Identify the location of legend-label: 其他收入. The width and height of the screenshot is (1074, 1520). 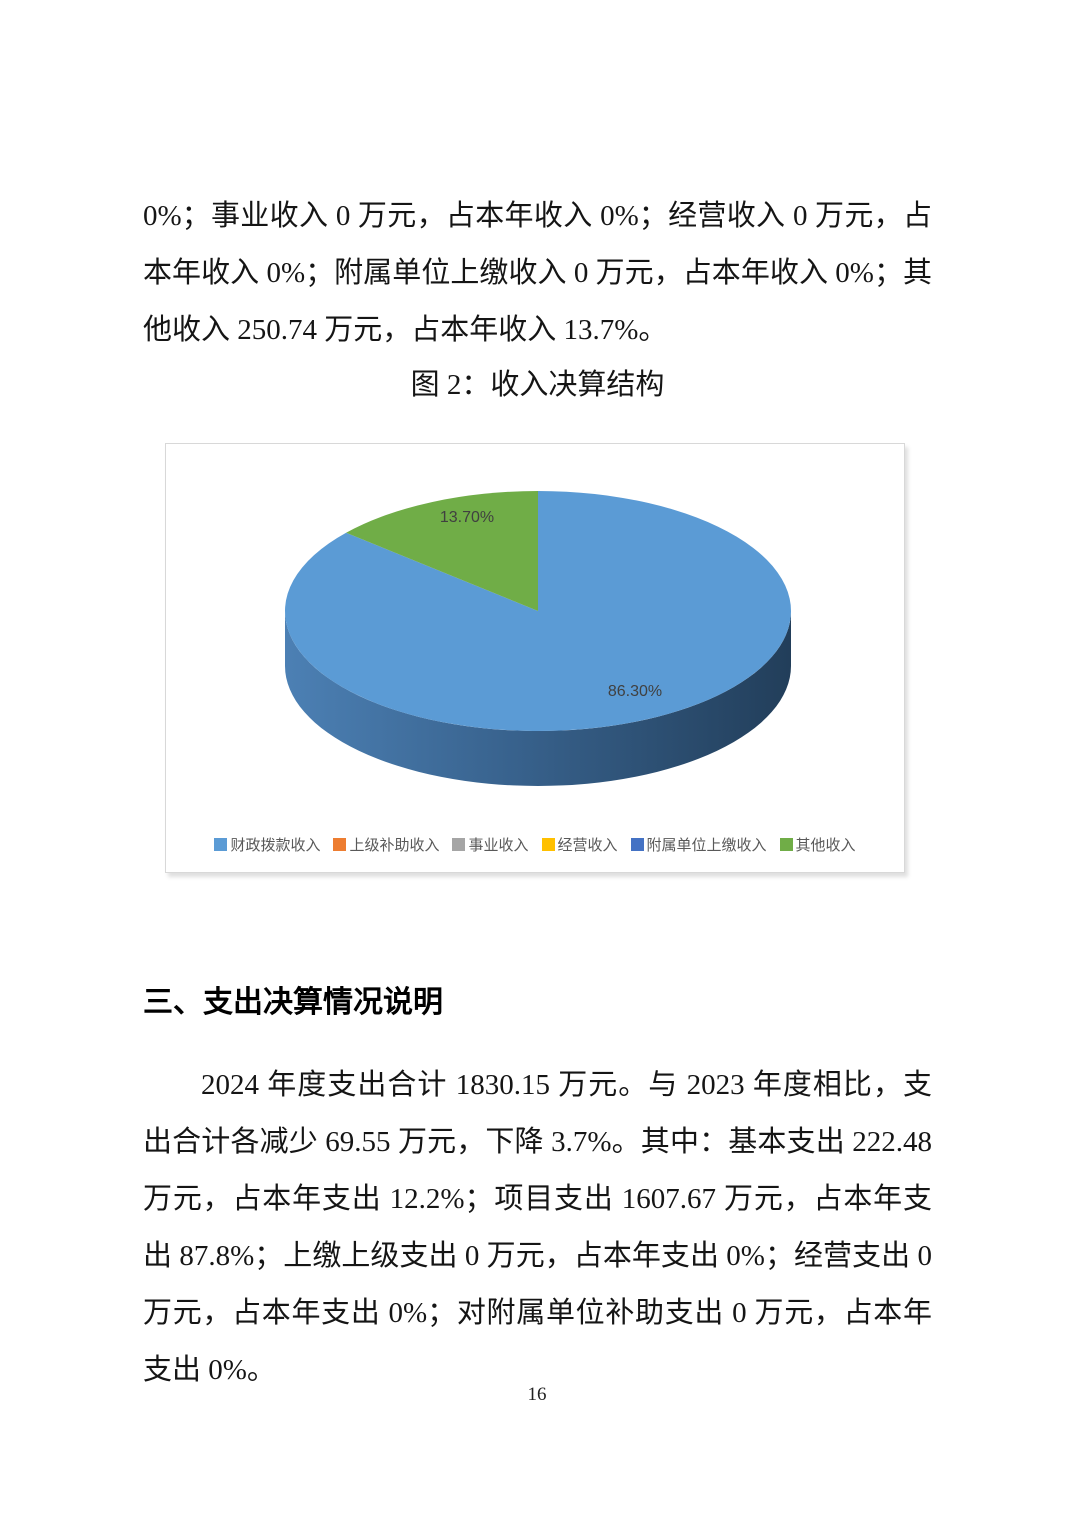
(825, 845).